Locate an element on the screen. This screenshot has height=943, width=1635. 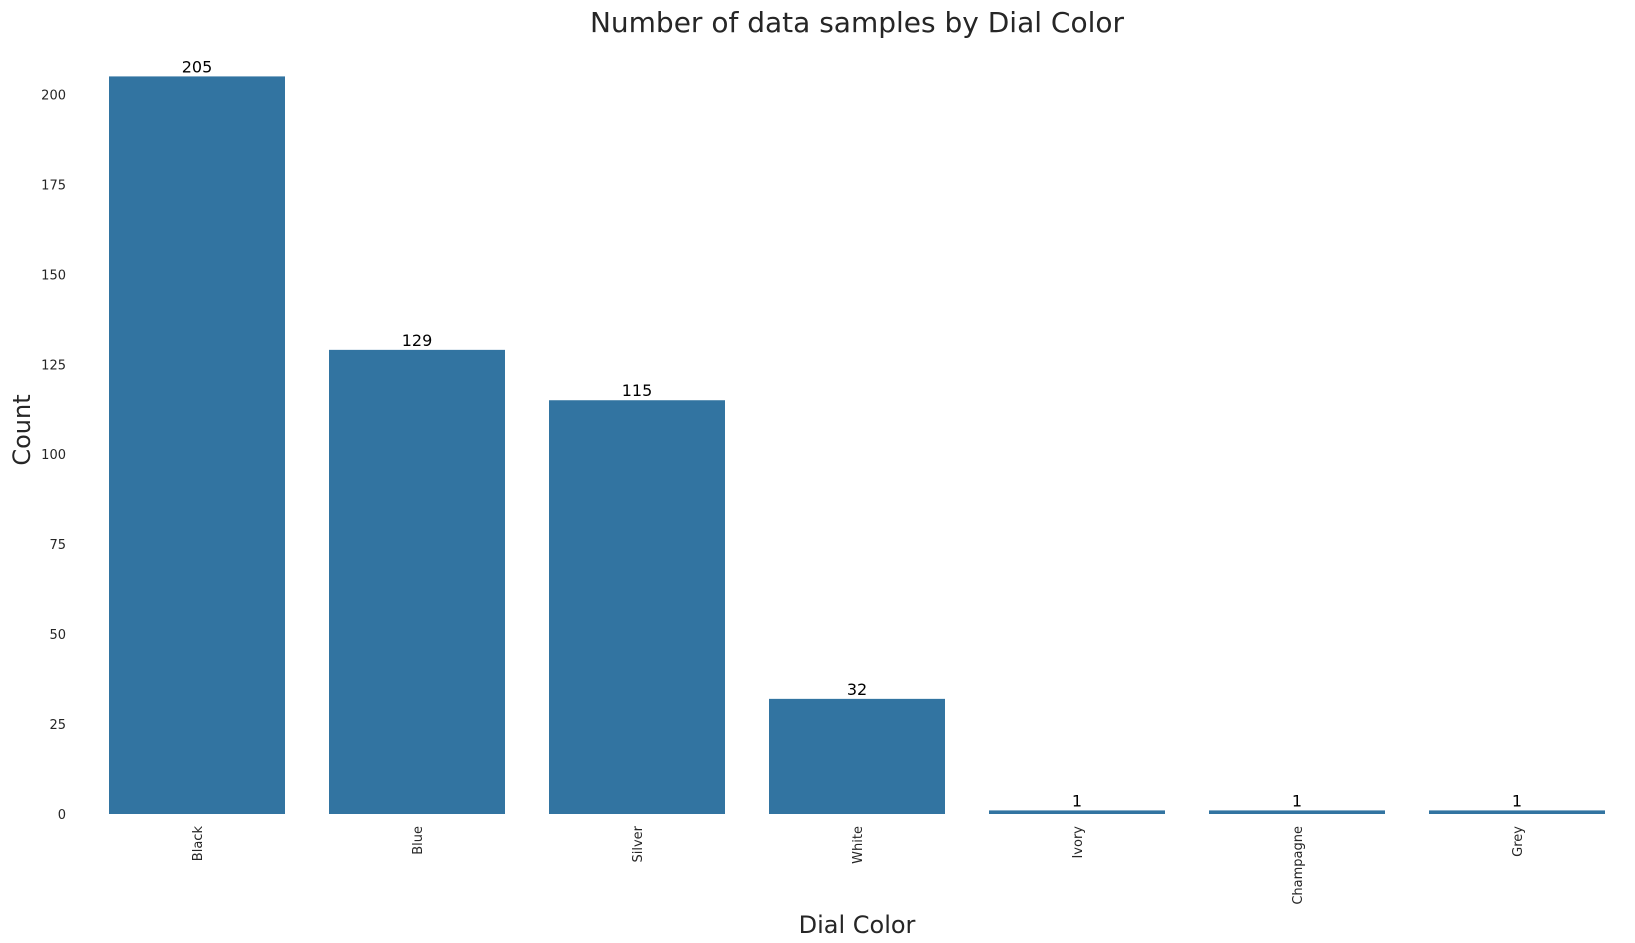
y-tick-label: 50 is located at coordinates (57, 635).